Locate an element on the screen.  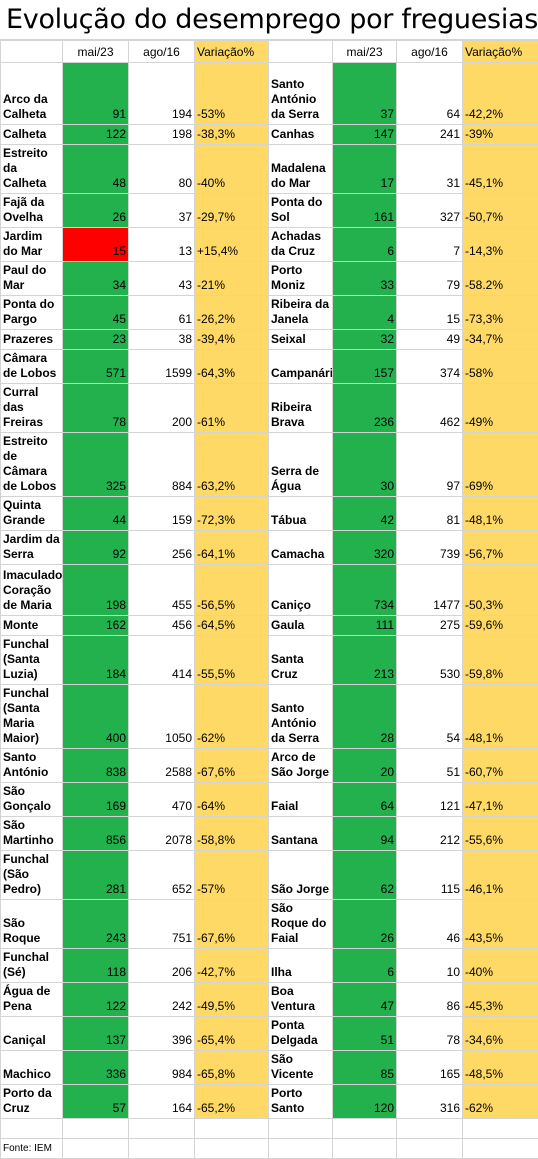
variation-right: -43,5% is located at coordinates (500, 924).